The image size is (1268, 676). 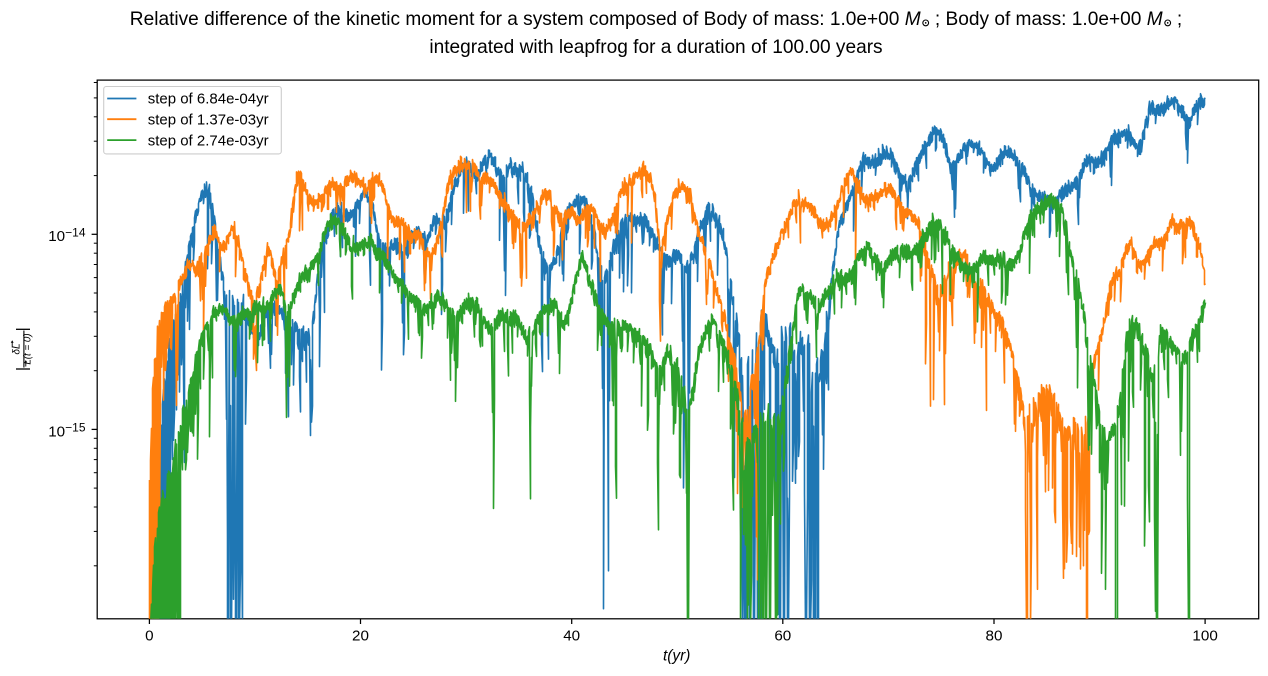 What do you see at coordinates (571, 636) in the screenshot?
I see `svg-text: 40` at bounding box center [571, 636].